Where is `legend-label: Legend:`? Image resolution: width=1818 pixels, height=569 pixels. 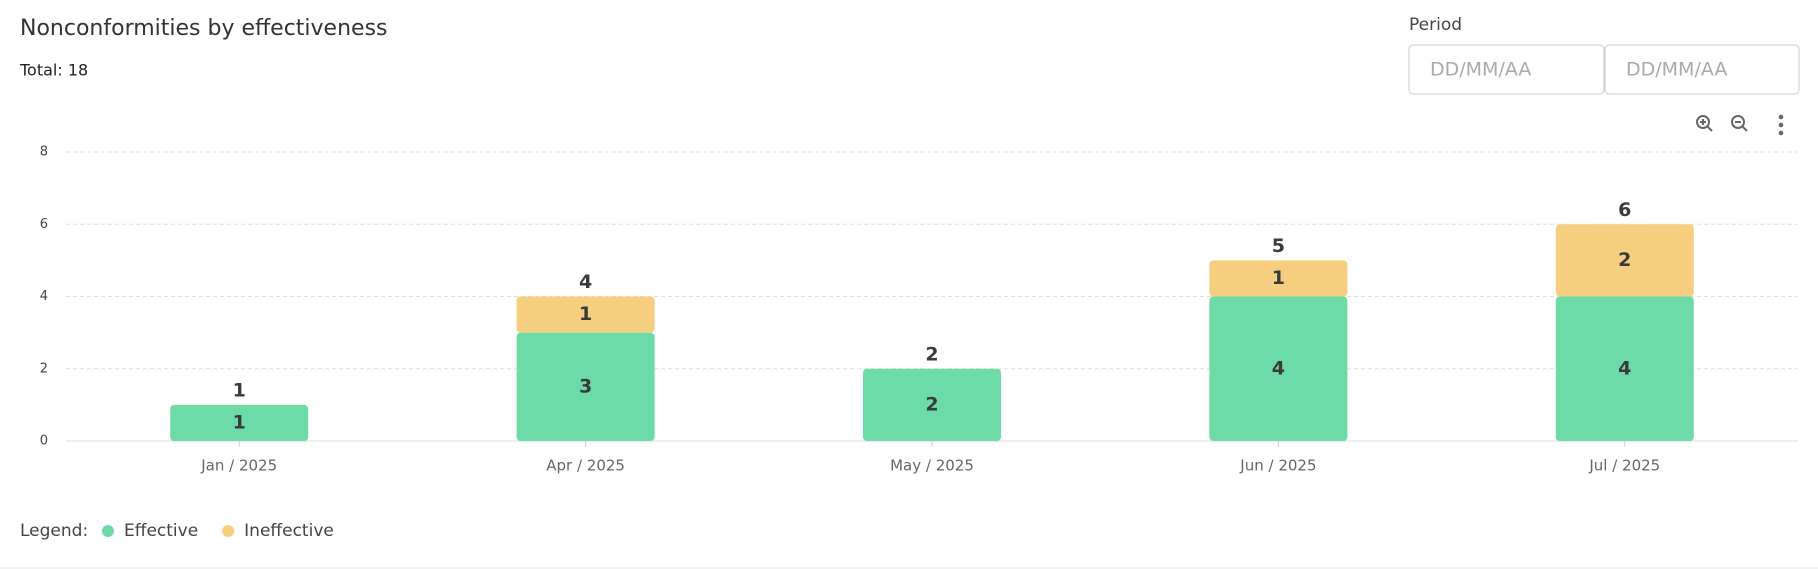 legend-label: Legend: is located at coordinates (54, 531).